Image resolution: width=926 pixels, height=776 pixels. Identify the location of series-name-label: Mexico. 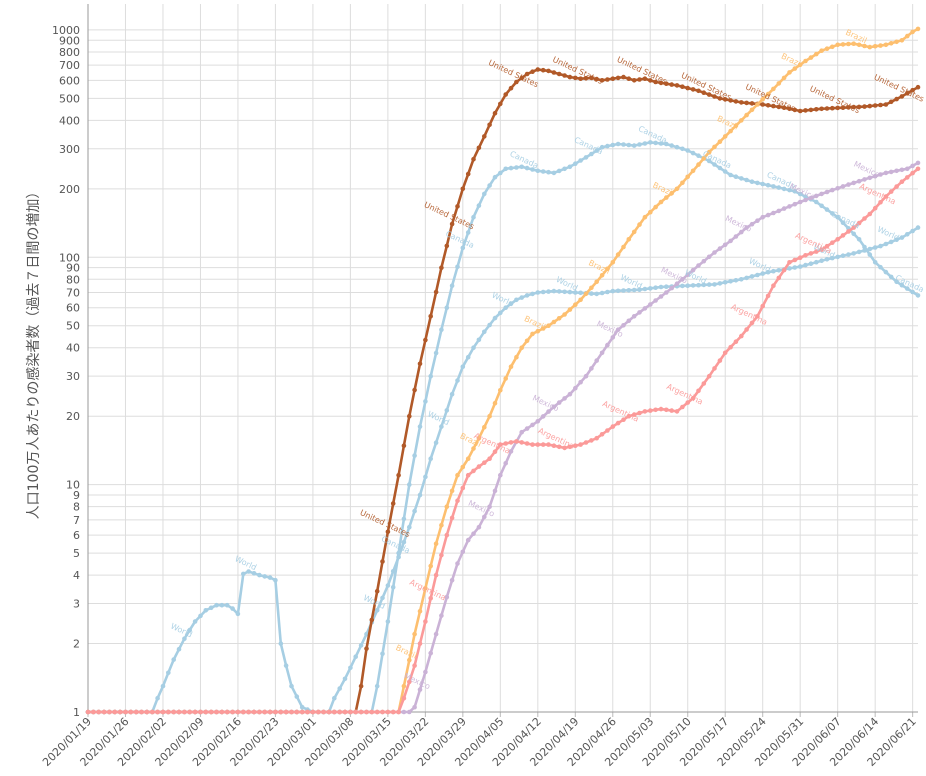
(866, 170).